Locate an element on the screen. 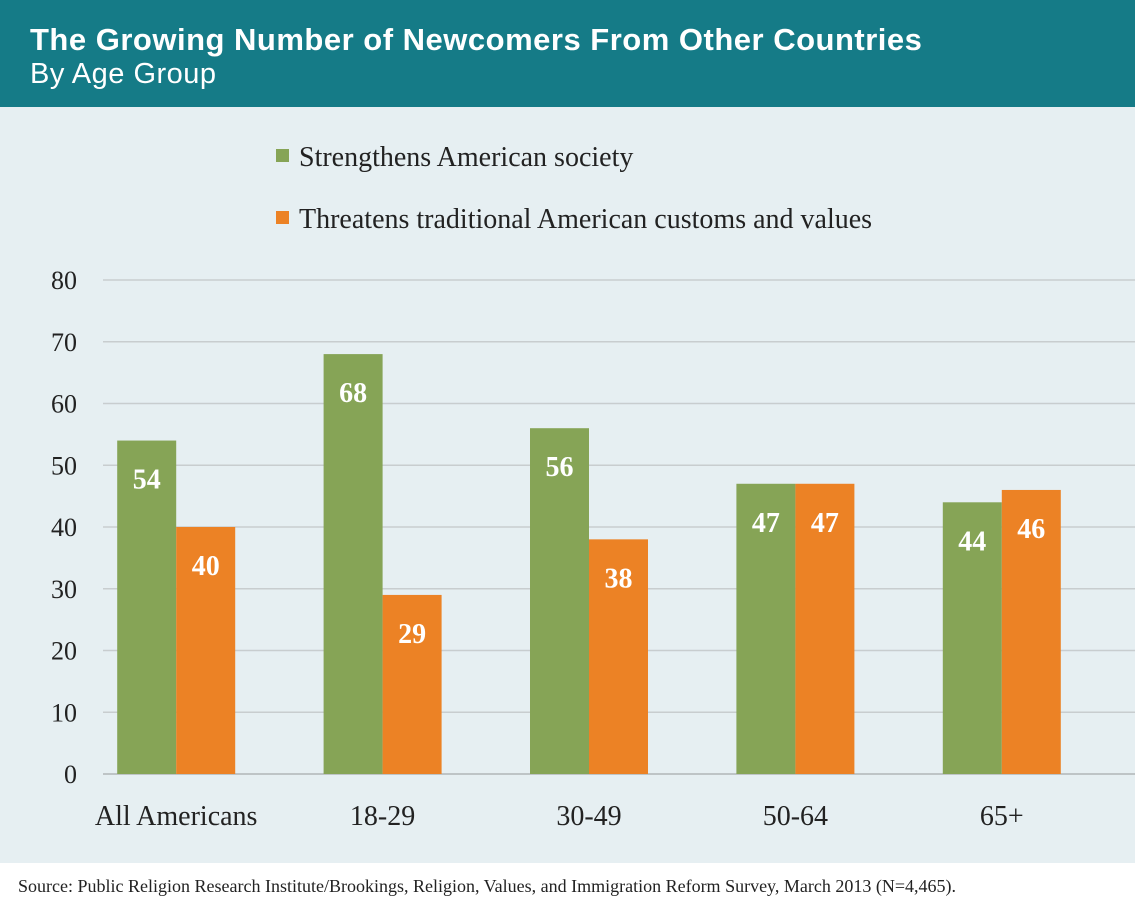  y-tick-label: 50 is located at coordinates (64, 465).